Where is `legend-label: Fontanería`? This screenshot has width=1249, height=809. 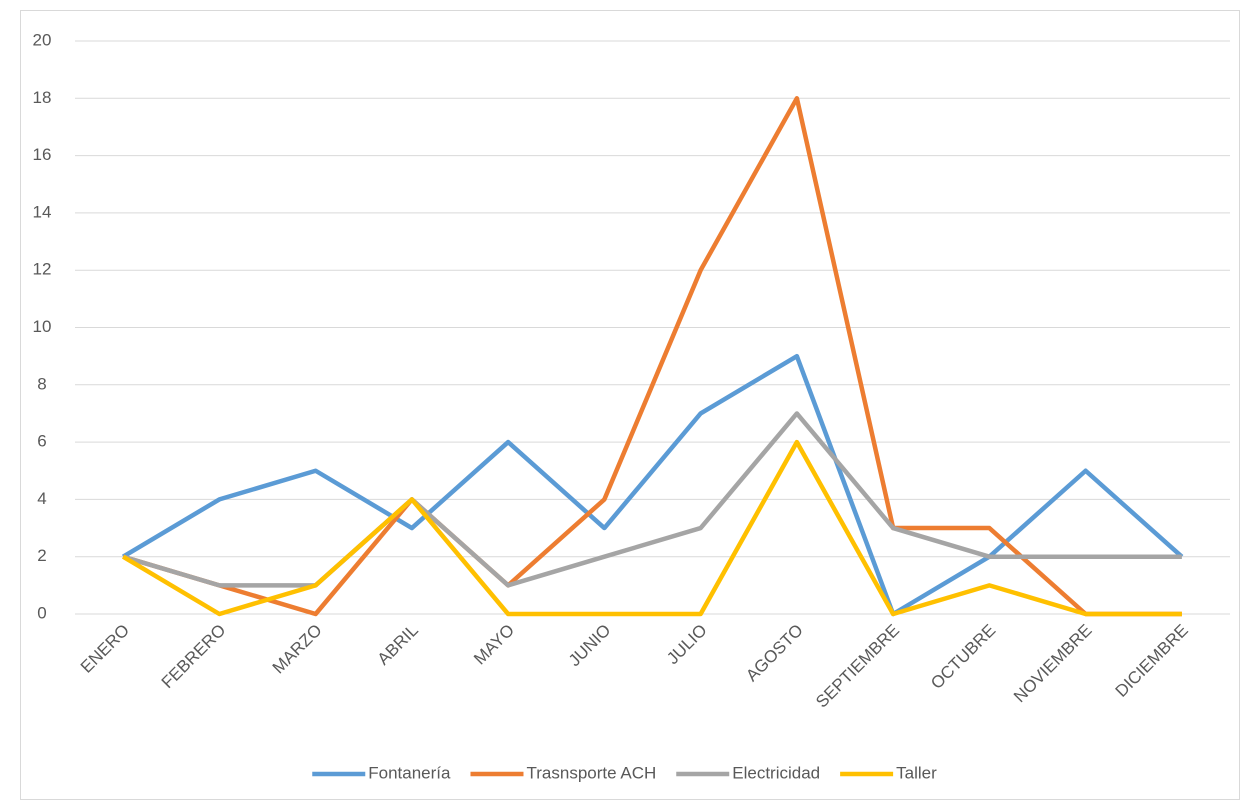 legend-label: Fontanería is located at coordinates (409, 772).